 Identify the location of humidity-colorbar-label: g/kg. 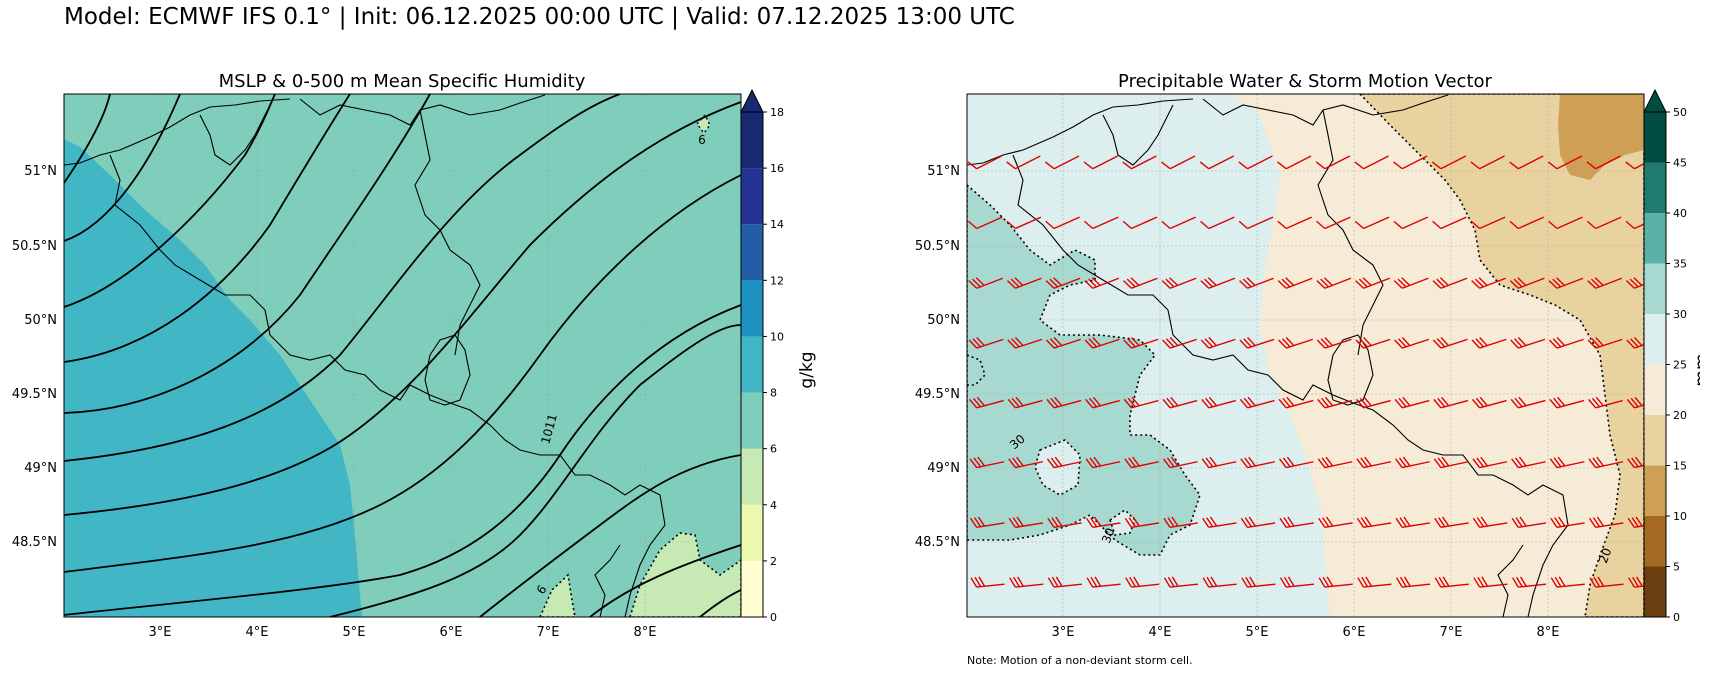
(807, 369).